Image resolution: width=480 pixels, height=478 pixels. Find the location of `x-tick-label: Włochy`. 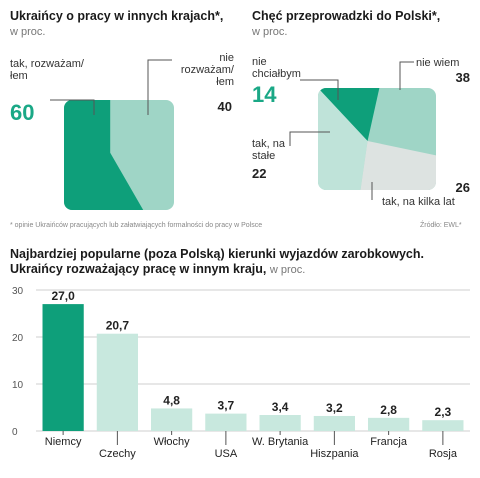

x-tick-label: Włochy is located at coordinates (172, 442).